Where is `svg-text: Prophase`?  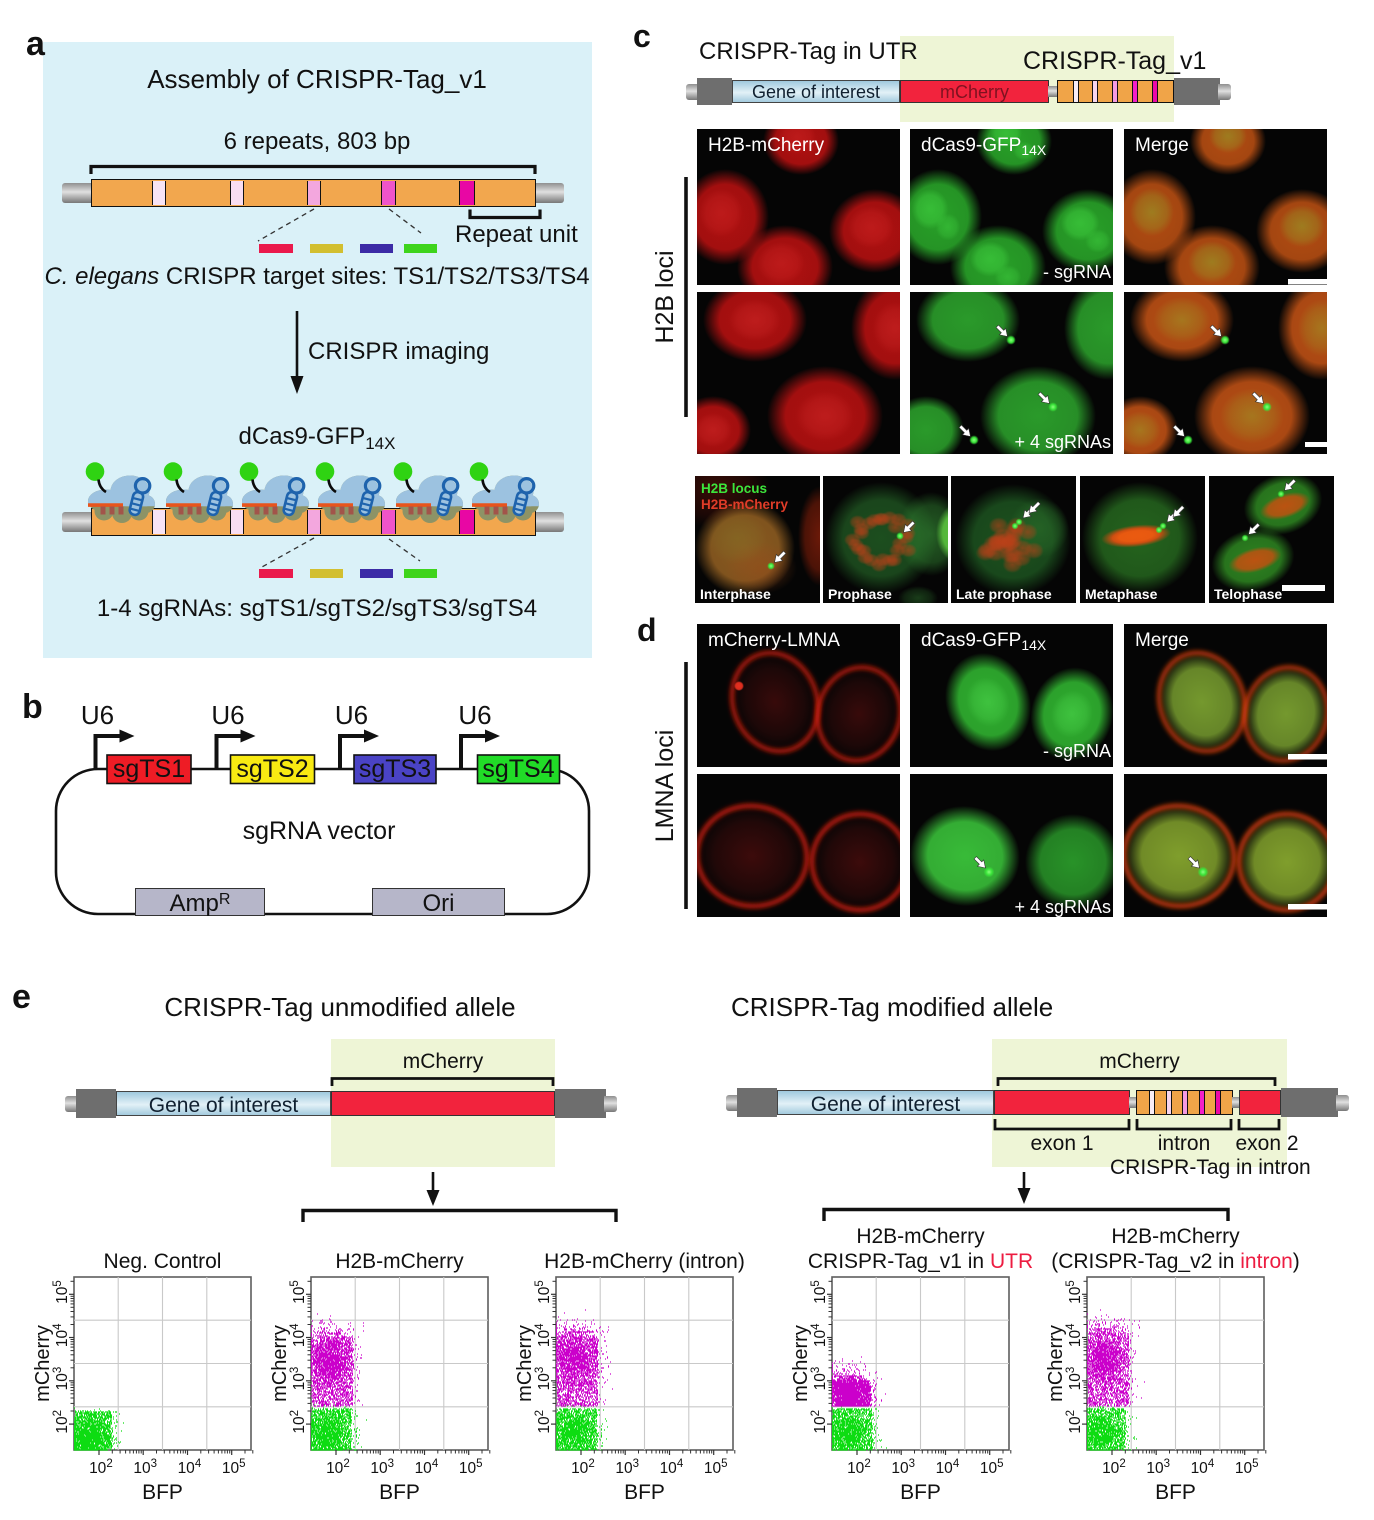
svg-text: Prophase is located at coordinates (860, 594).